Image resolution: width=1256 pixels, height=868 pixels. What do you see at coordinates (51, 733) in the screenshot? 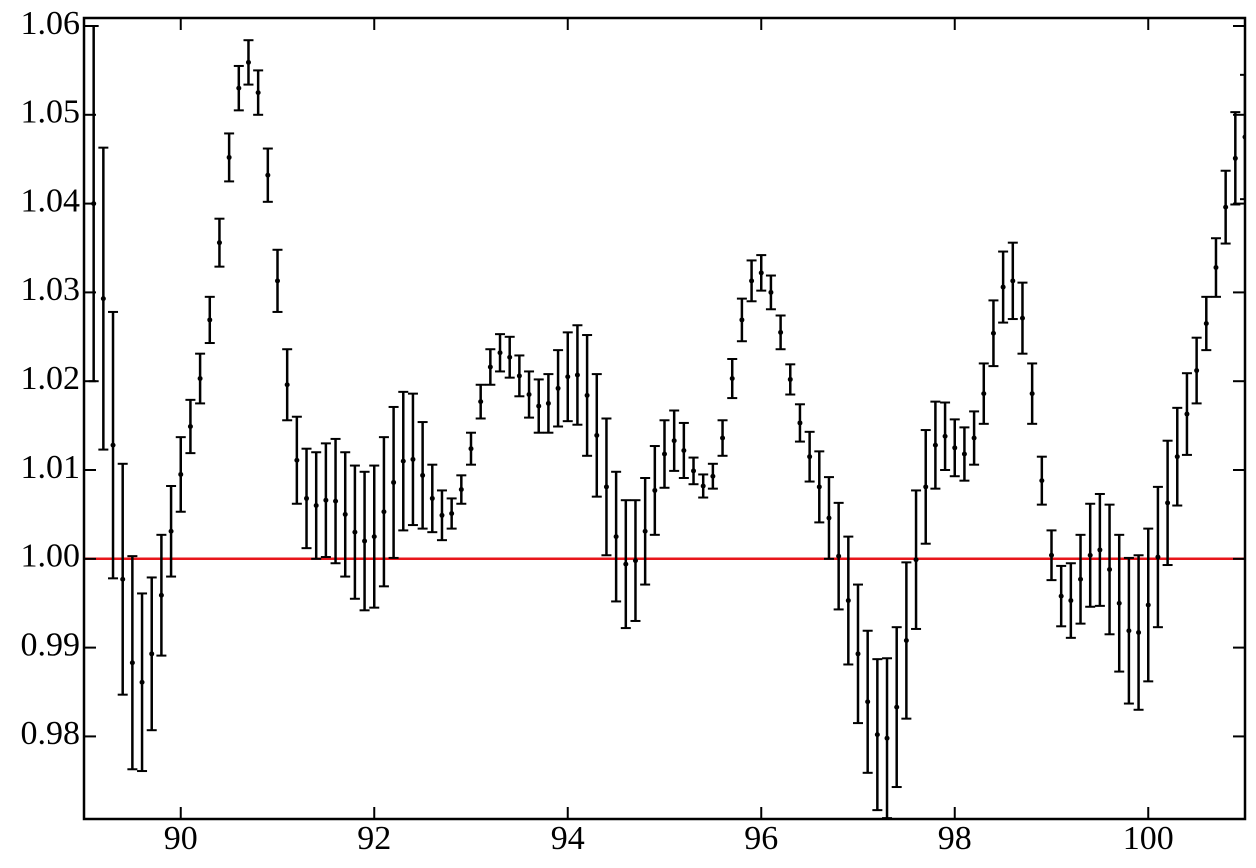
I see `y-tick-label: 0.98` at bounding box center [51, 733].